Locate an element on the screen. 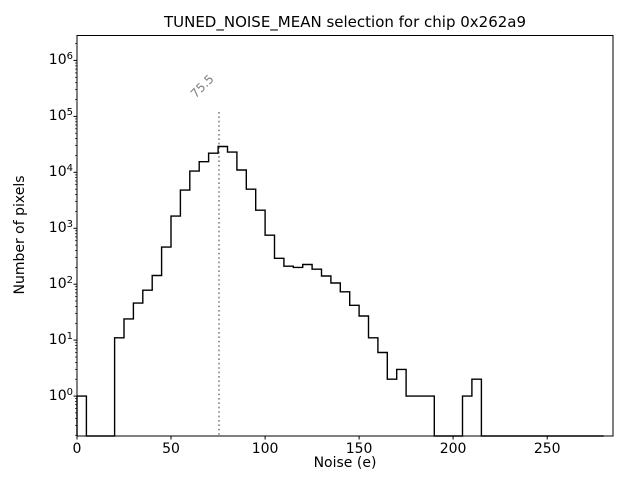 The width and height of the screenshot is (640, 480). y-tick-label: 10⁶ is located at coordinates (60, 60).